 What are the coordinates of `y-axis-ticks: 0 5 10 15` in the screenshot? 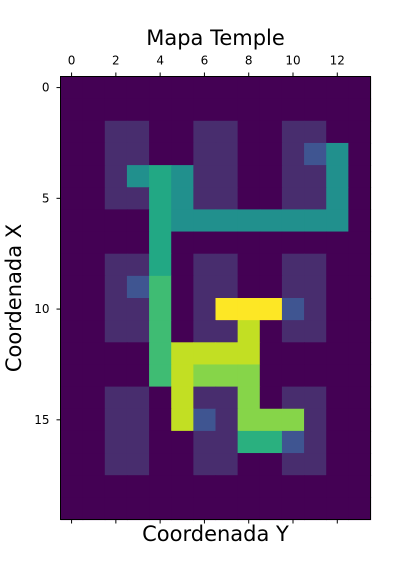 It's located at (47, 254).